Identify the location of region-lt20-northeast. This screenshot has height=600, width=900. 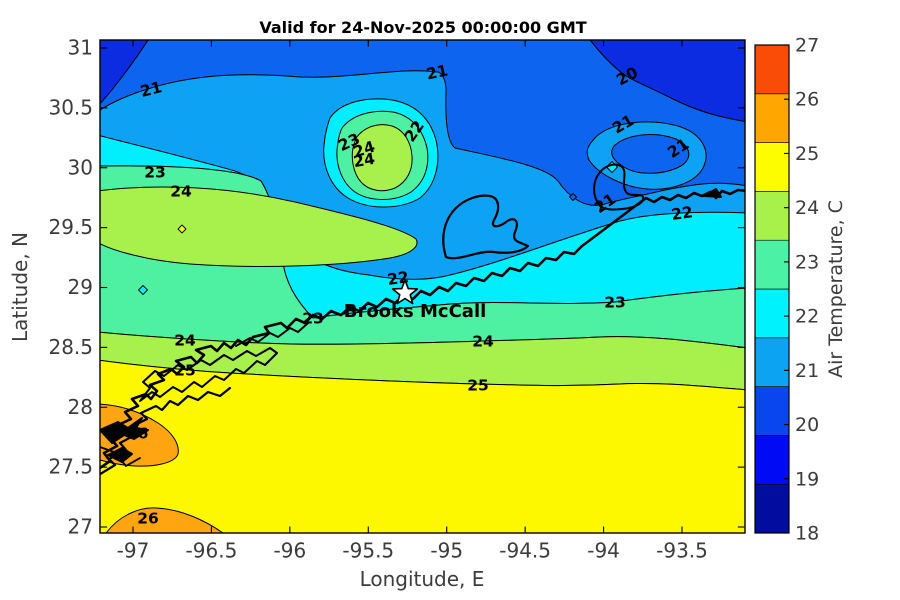
(667, 81).